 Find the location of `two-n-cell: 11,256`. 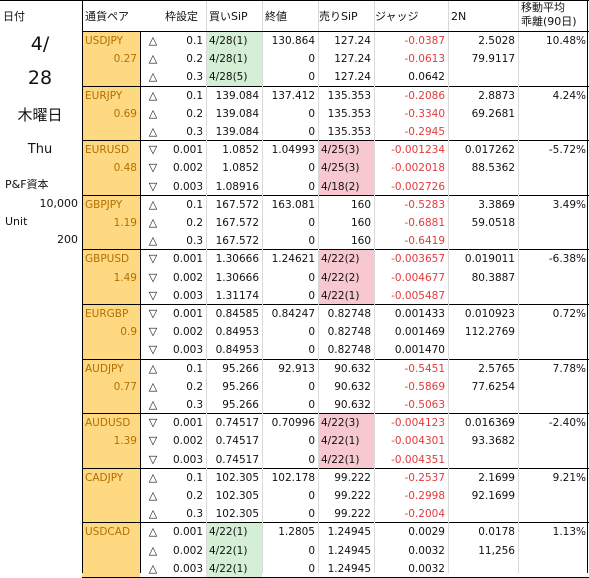

two-n-cell: 11,256 is located at coordinates (496, 550).